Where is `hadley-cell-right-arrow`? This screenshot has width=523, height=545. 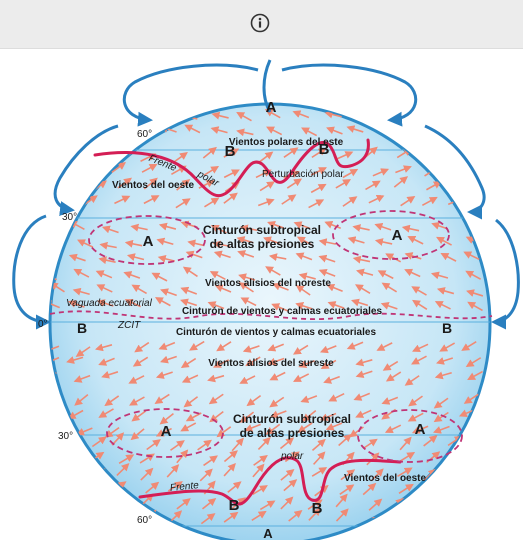 hadley-cell-right-arrow is located at coordinates (505, 274).